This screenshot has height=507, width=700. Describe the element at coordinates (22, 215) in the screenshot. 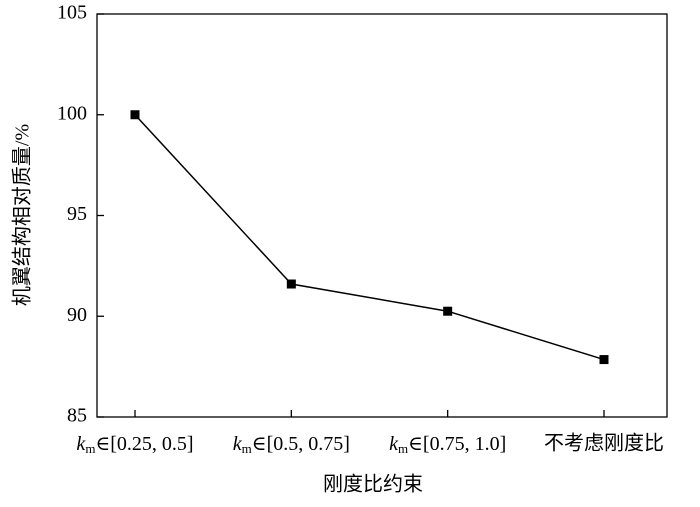

I see `y-axis-label: 机翼结构相对质量/%` at that location.